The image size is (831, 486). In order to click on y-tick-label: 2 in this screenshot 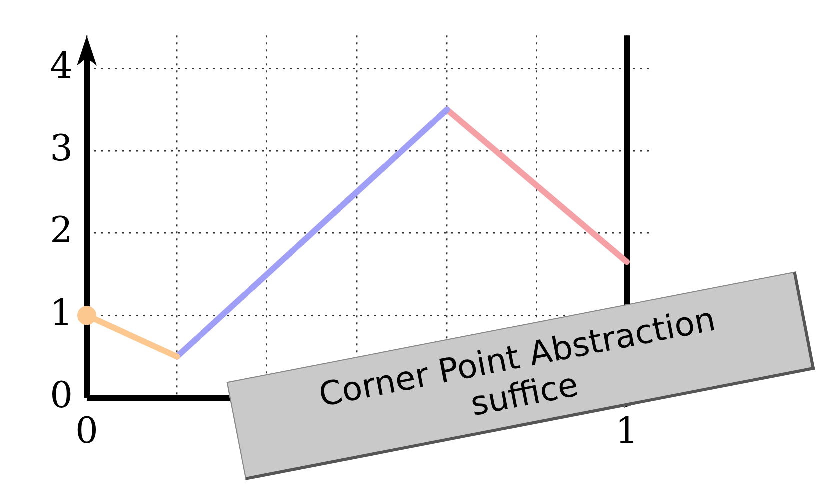, I will do `click(61, 231)`.